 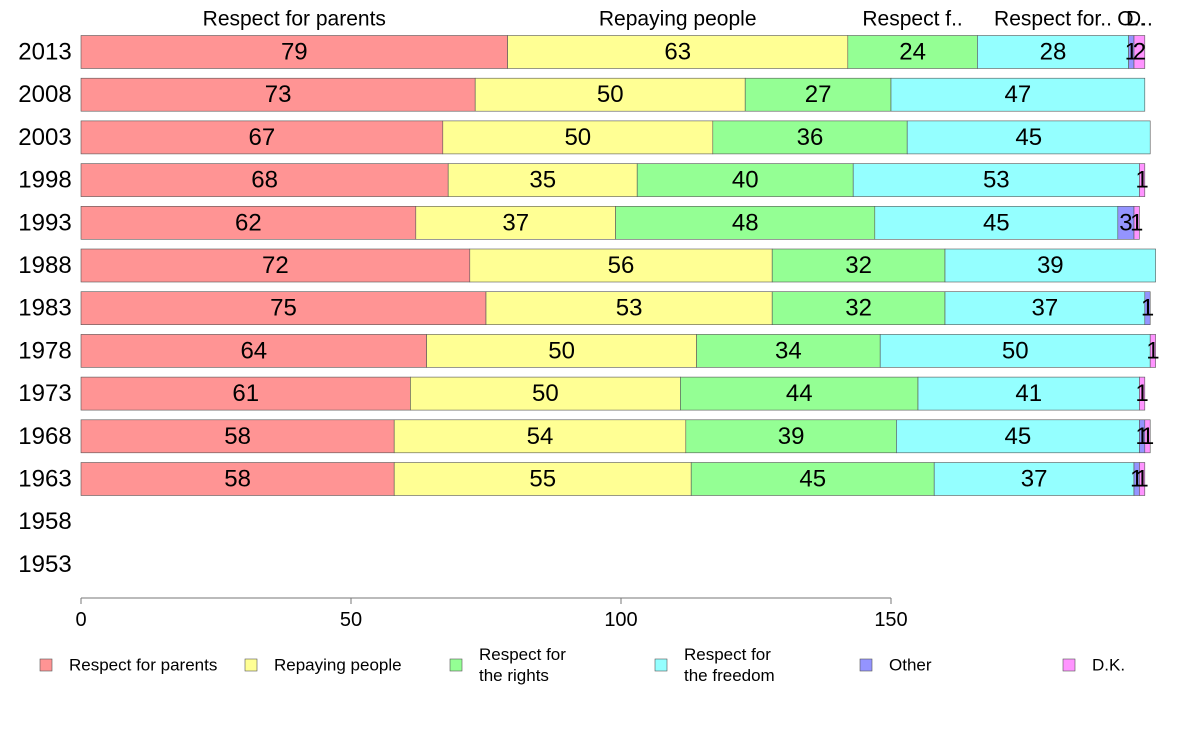 I want to click on data-label-respect-for-the-freedom-1978: 50, so click(x=1015, y=350).